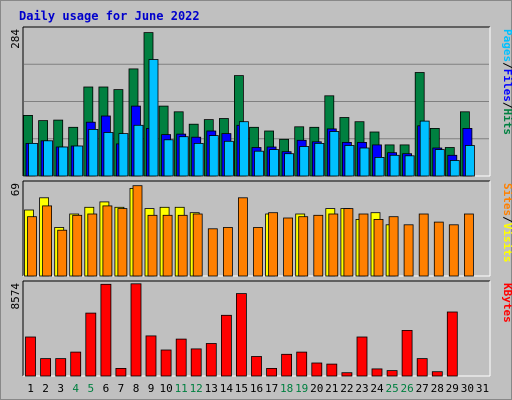 Image resolution: width=512 pixels, height=400 pixels. I want to click on x-tick-label: 15, so click(241, 388).